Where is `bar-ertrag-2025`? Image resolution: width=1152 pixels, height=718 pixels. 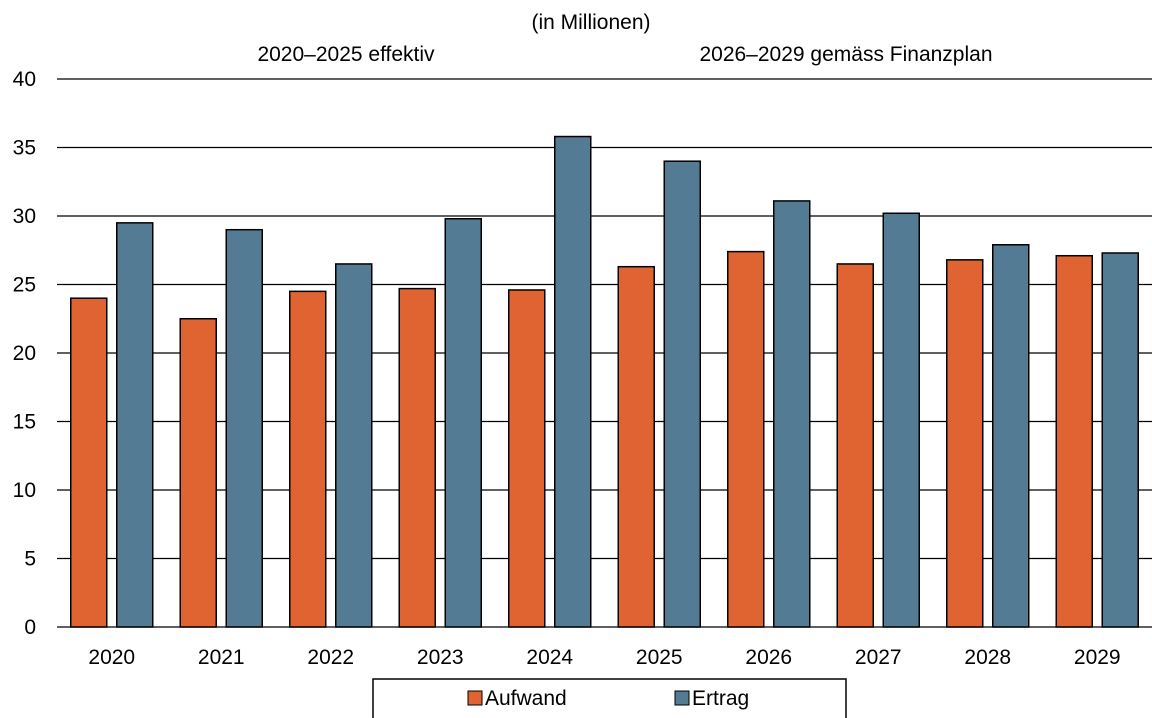 bar-ertrag-2025 is located at coordinates (682, 394).